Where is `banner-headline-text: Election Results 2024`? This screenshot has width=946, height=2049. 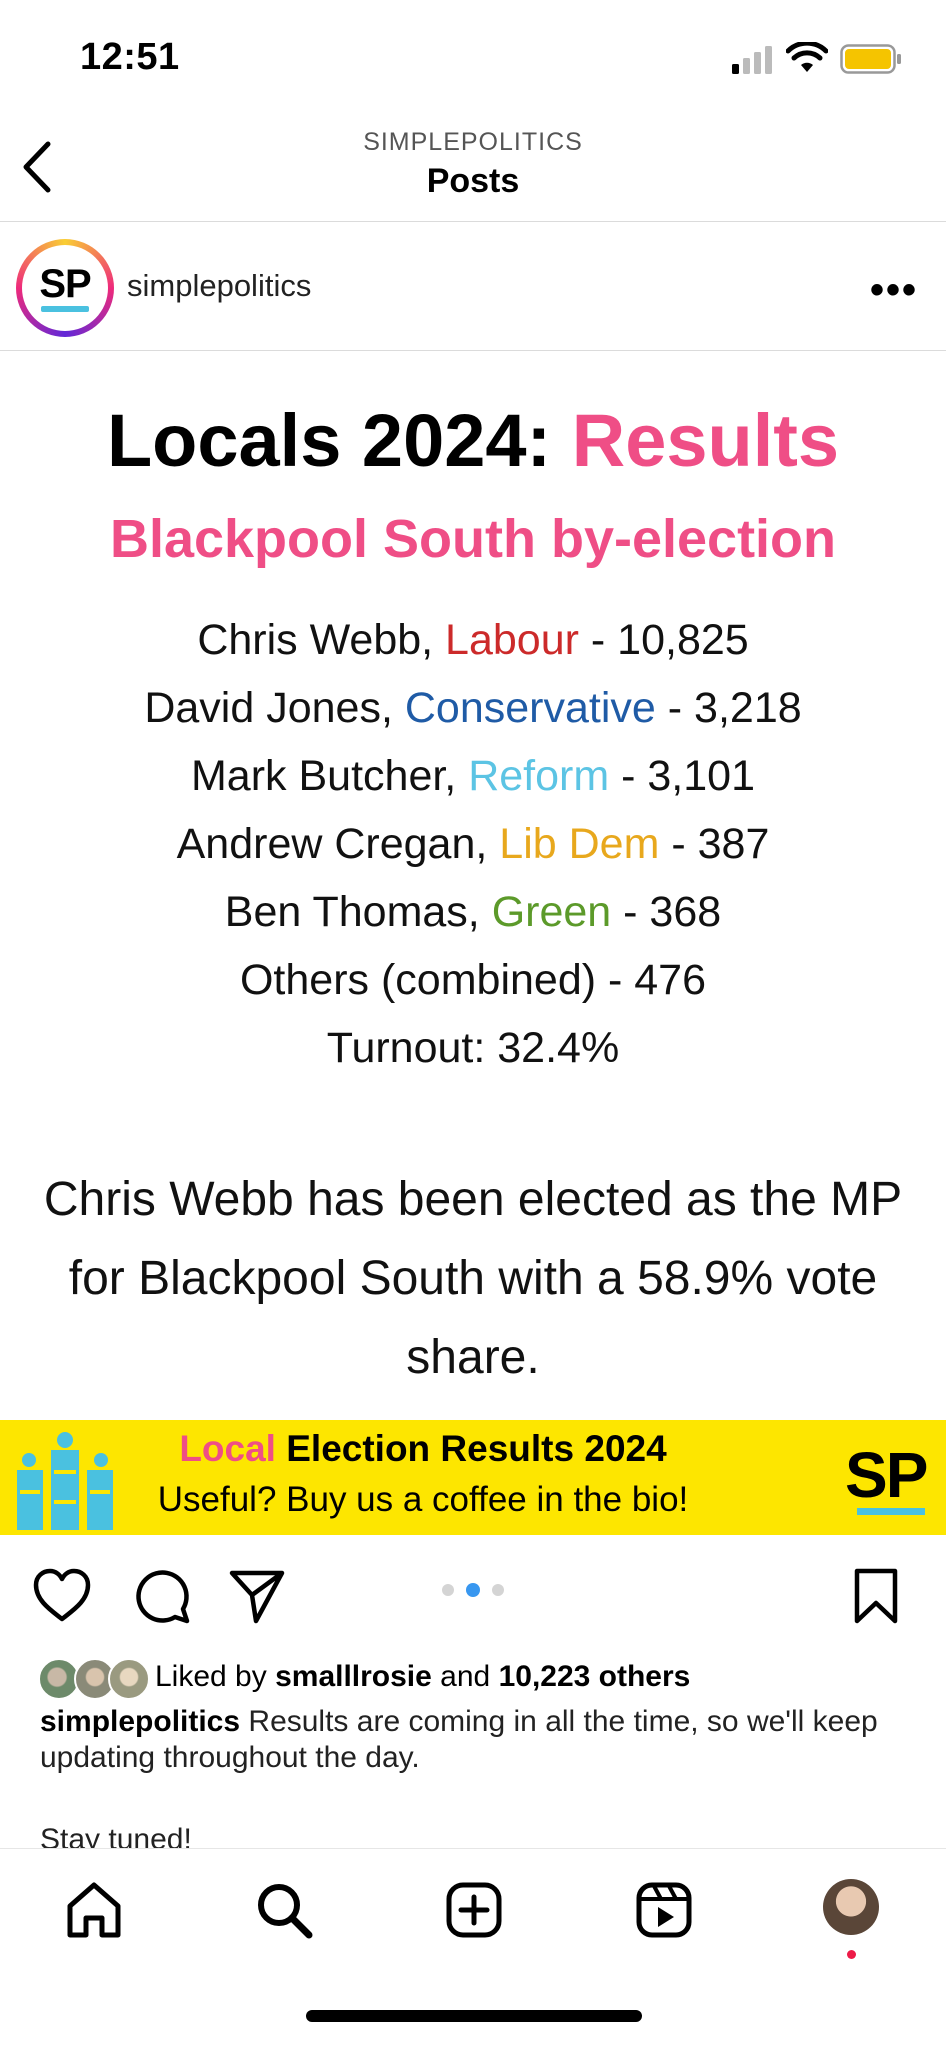
banner-headline-text: Election Results 2024 is located at coordinates (471, 1448).